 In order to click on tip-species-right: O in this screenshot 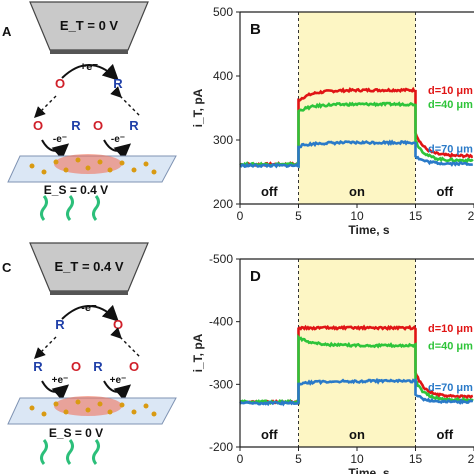, I will do `click(118, 324)`.